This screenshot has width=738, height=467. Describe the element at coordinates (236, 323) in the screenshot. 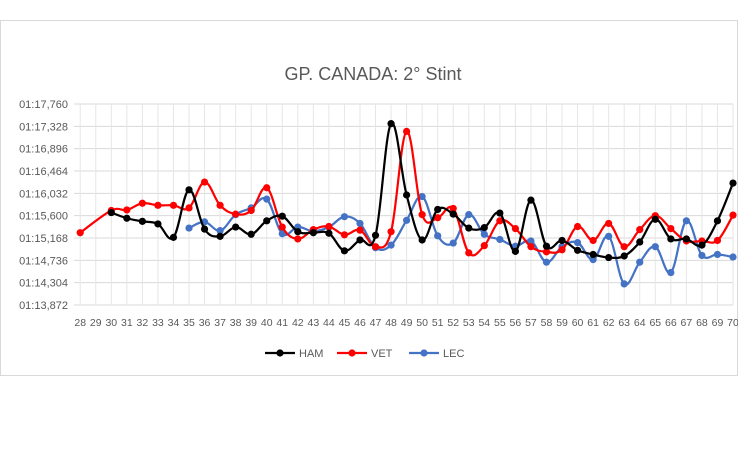

I see `x-tick-label: 38` at that location.